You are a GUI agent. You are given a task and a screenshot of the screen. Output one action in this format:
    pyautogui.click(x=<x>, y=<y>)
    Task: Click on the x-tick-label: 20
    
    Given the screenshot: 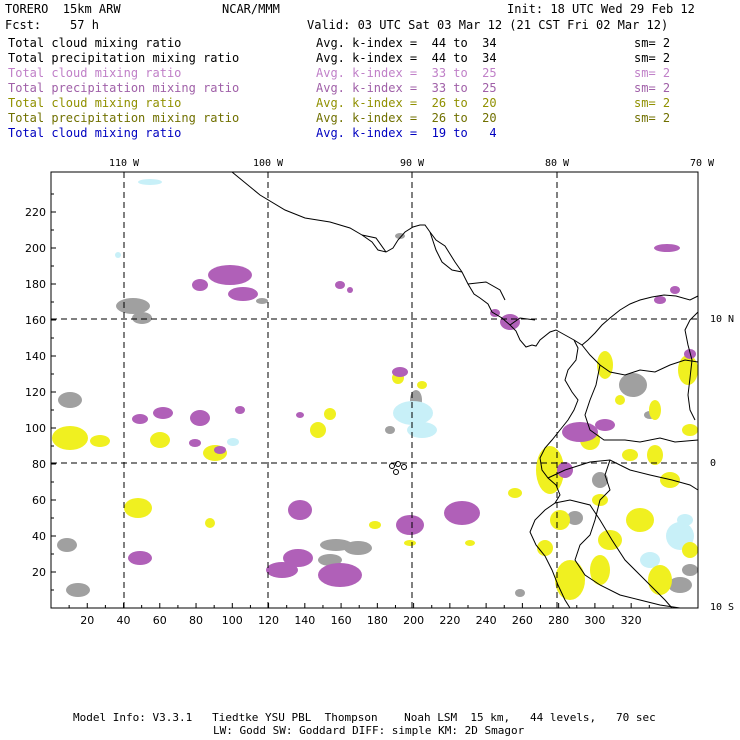 What is the action you would take?
    pyautogui.click(x=87, y=620)
    